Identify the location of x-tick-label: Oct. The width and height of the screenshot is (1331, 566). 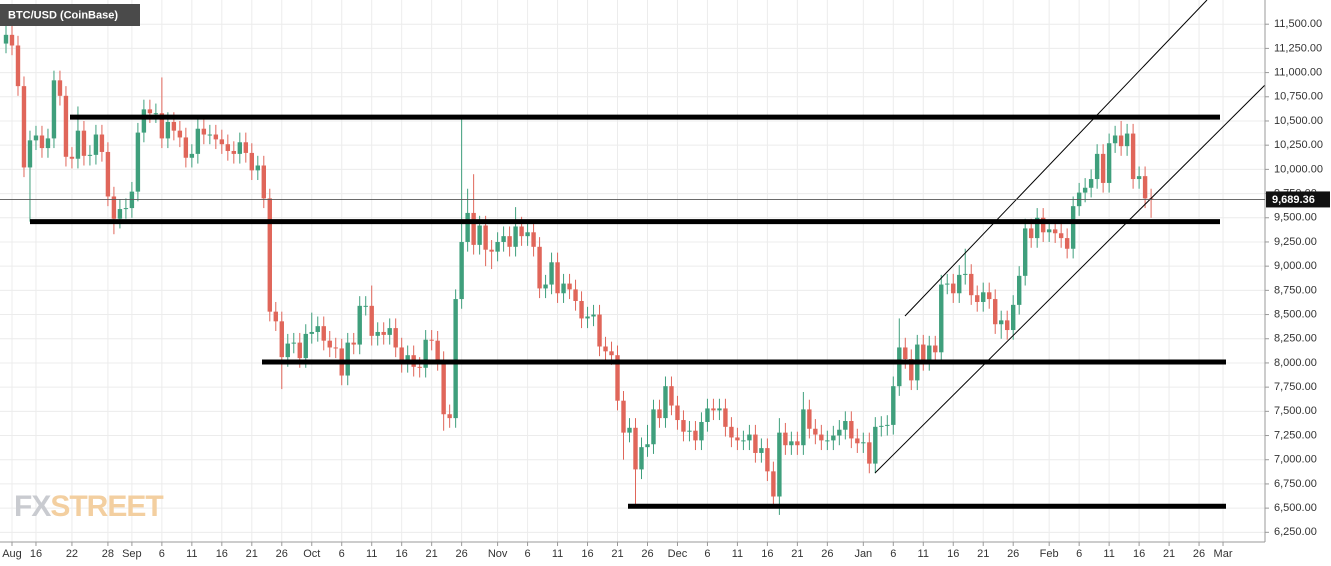
(311, 554).